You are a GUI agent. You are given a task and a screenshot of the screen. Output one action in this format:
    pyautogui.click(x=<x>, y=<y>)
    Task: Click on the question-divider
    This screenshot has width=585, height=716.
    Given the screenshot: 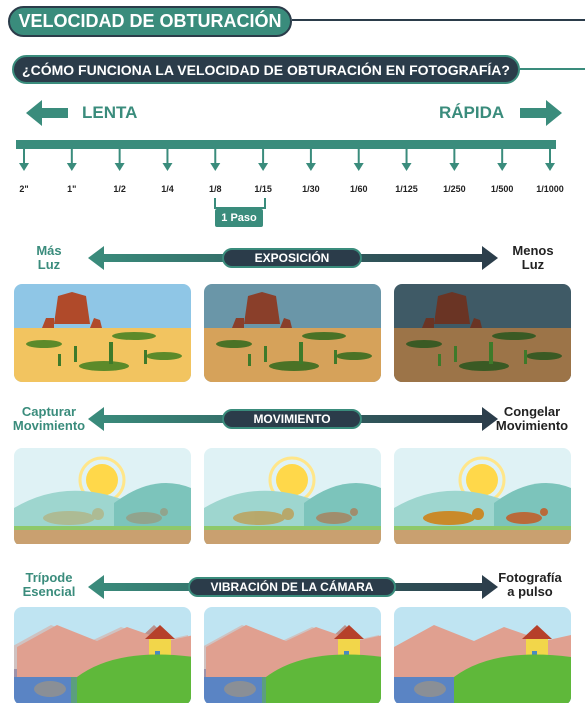 What is the action you would take?
    pyautogui.click(x=552, y=69)
    